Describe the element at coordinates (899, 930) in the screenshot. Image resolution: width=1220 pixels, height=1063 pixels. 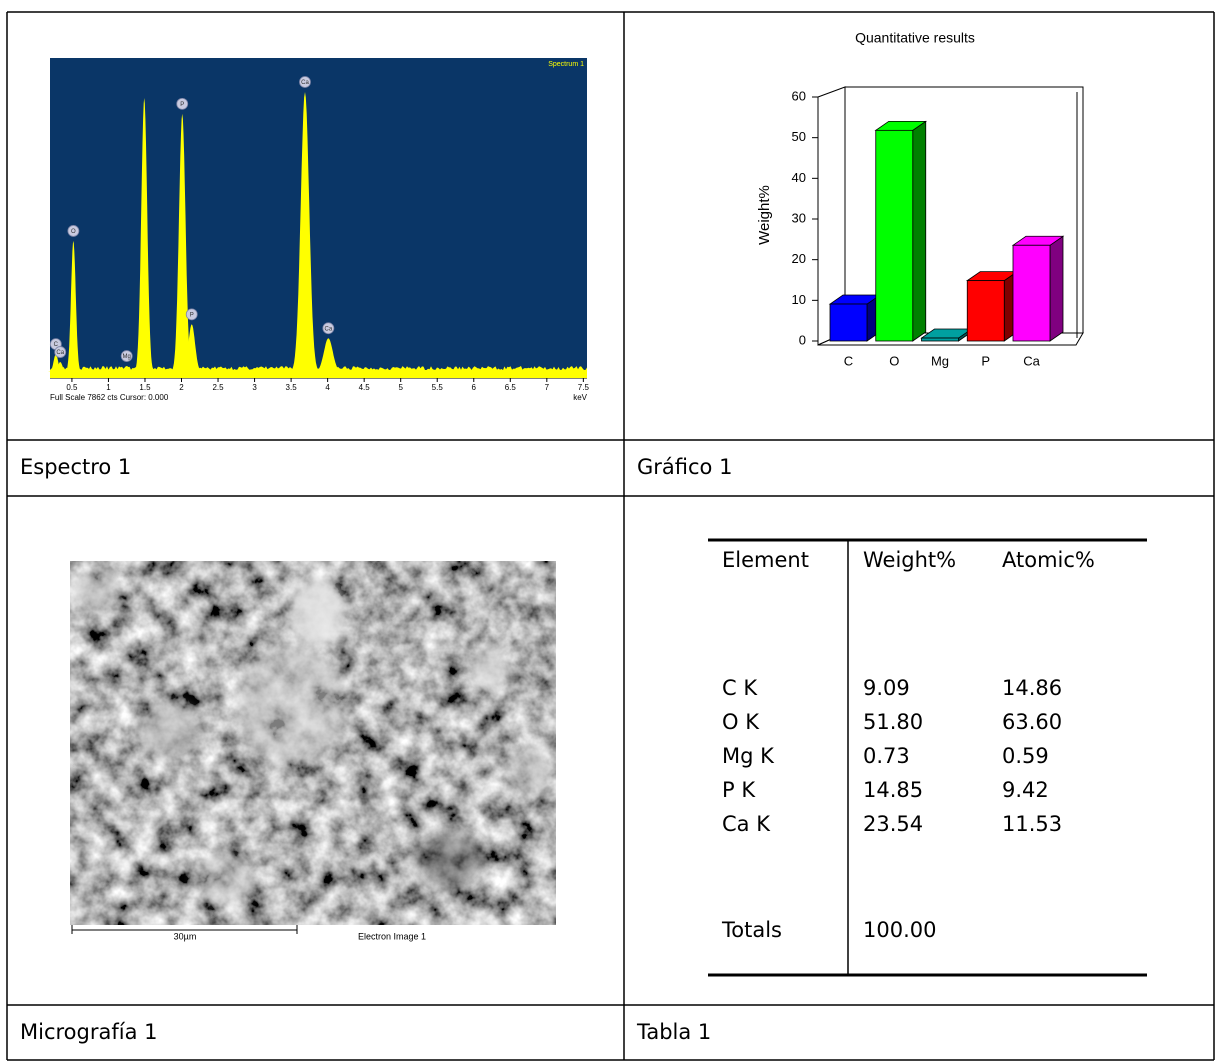
I see `table-total: 100.00` at that location.